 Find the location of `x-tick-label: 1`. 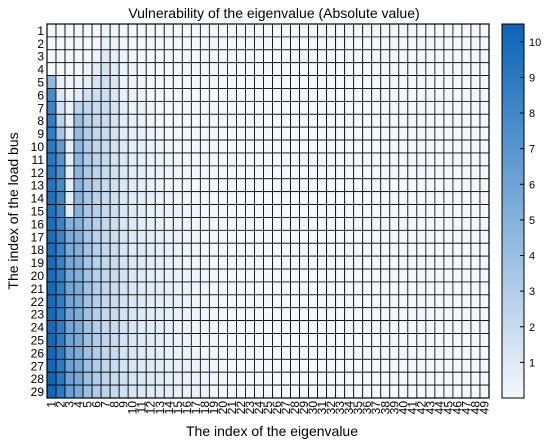

x-tick-label: 1 is located at coordinates (52, 404).